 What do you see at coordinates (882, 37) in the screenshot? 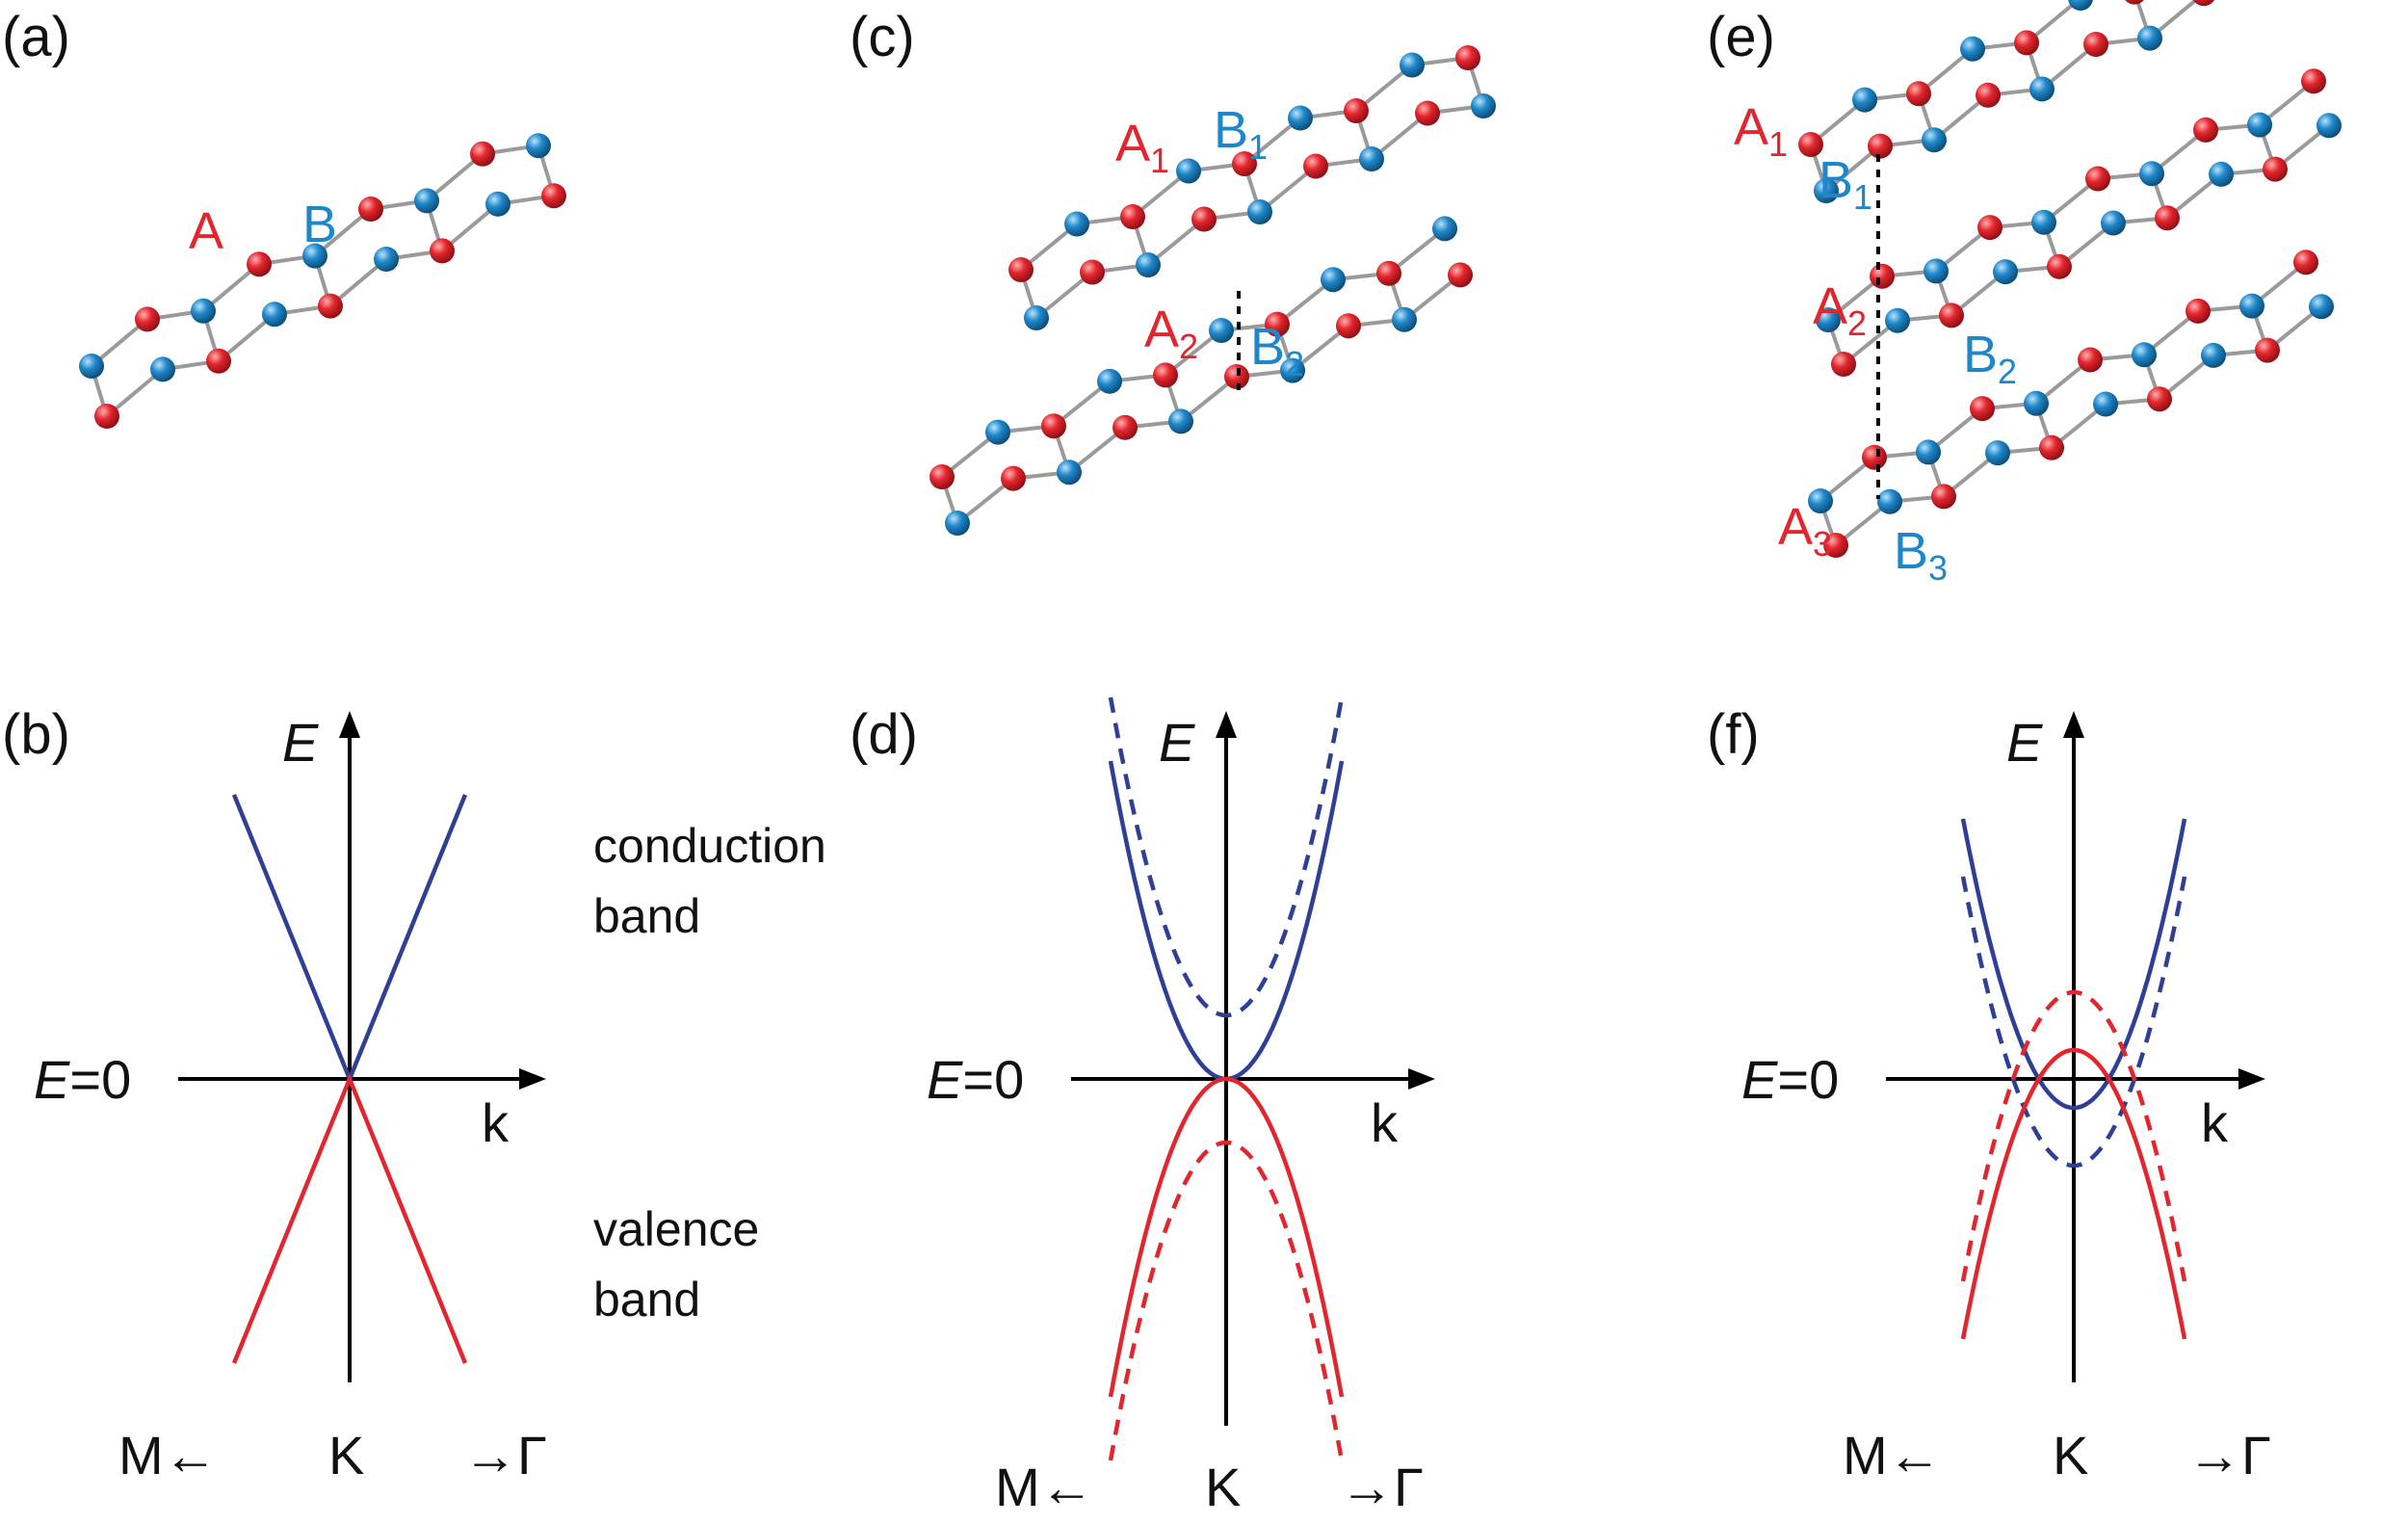
I see `panel-label-c: (c)` at bounding box center [882, 37].